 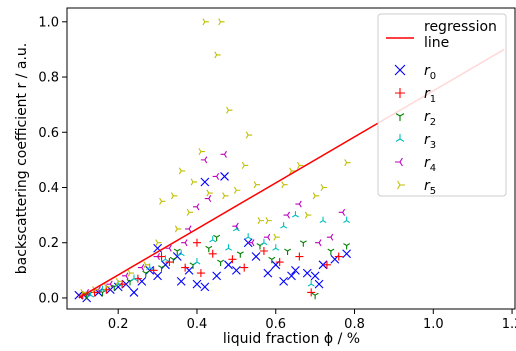 What do you see at coordinates (430, 187) in the screenshot?
I see `legend-label-r5: r5` at bounding box center [430, 187].